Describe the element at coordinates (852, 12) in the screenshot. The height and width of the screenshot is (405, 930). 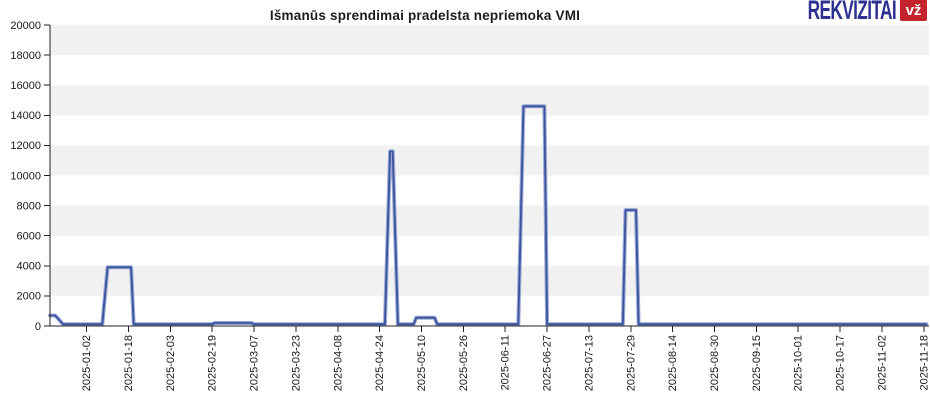
I see `rekvizitai-brand-text: REKVIZITAI` at that location.